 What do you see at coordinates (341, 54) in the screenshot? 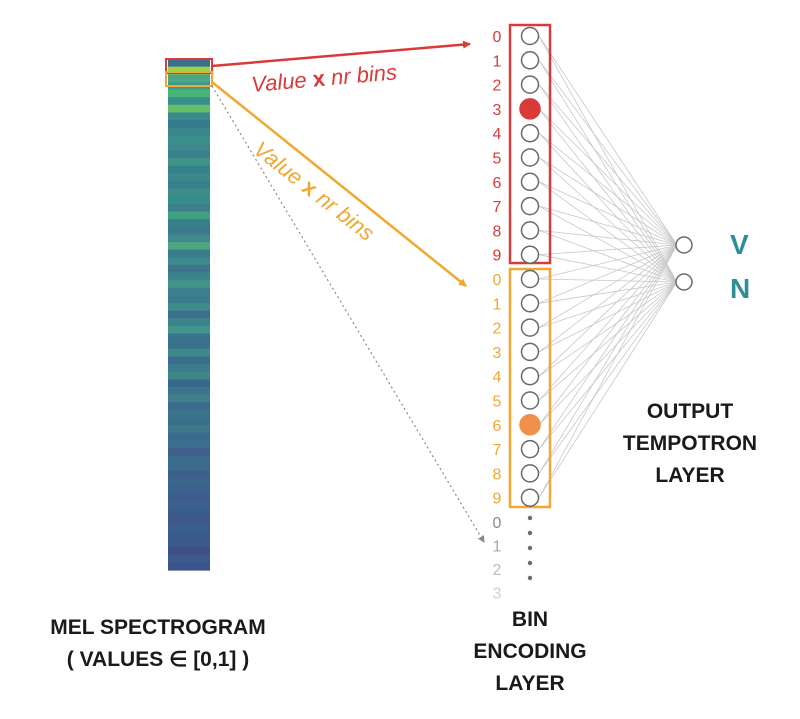
I see `red-arrow` at bounding box center [341, 54].